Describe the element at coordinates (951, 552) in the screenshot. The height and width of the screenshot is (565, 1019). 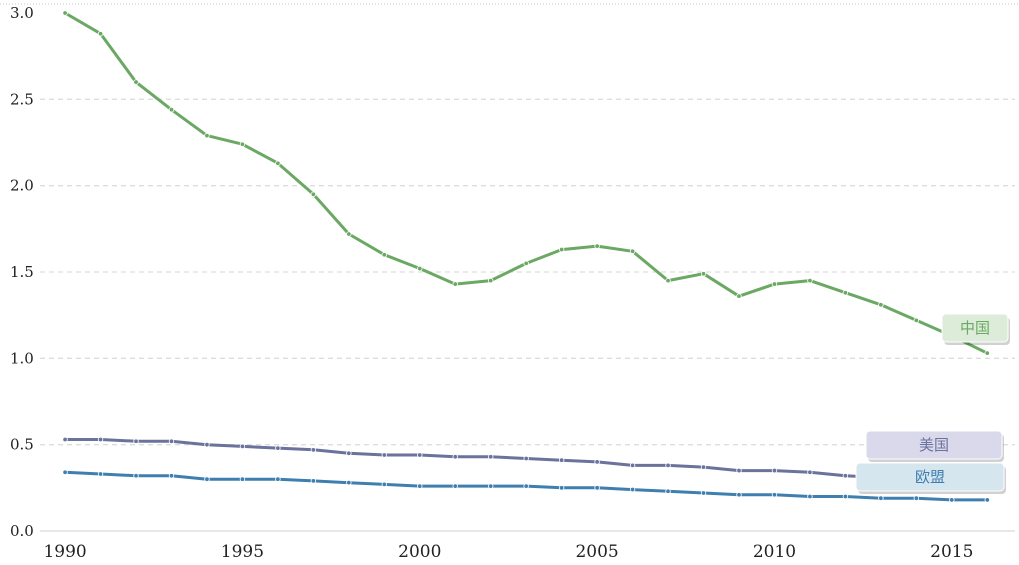
I see `x-tick-label: 2015` at that location.